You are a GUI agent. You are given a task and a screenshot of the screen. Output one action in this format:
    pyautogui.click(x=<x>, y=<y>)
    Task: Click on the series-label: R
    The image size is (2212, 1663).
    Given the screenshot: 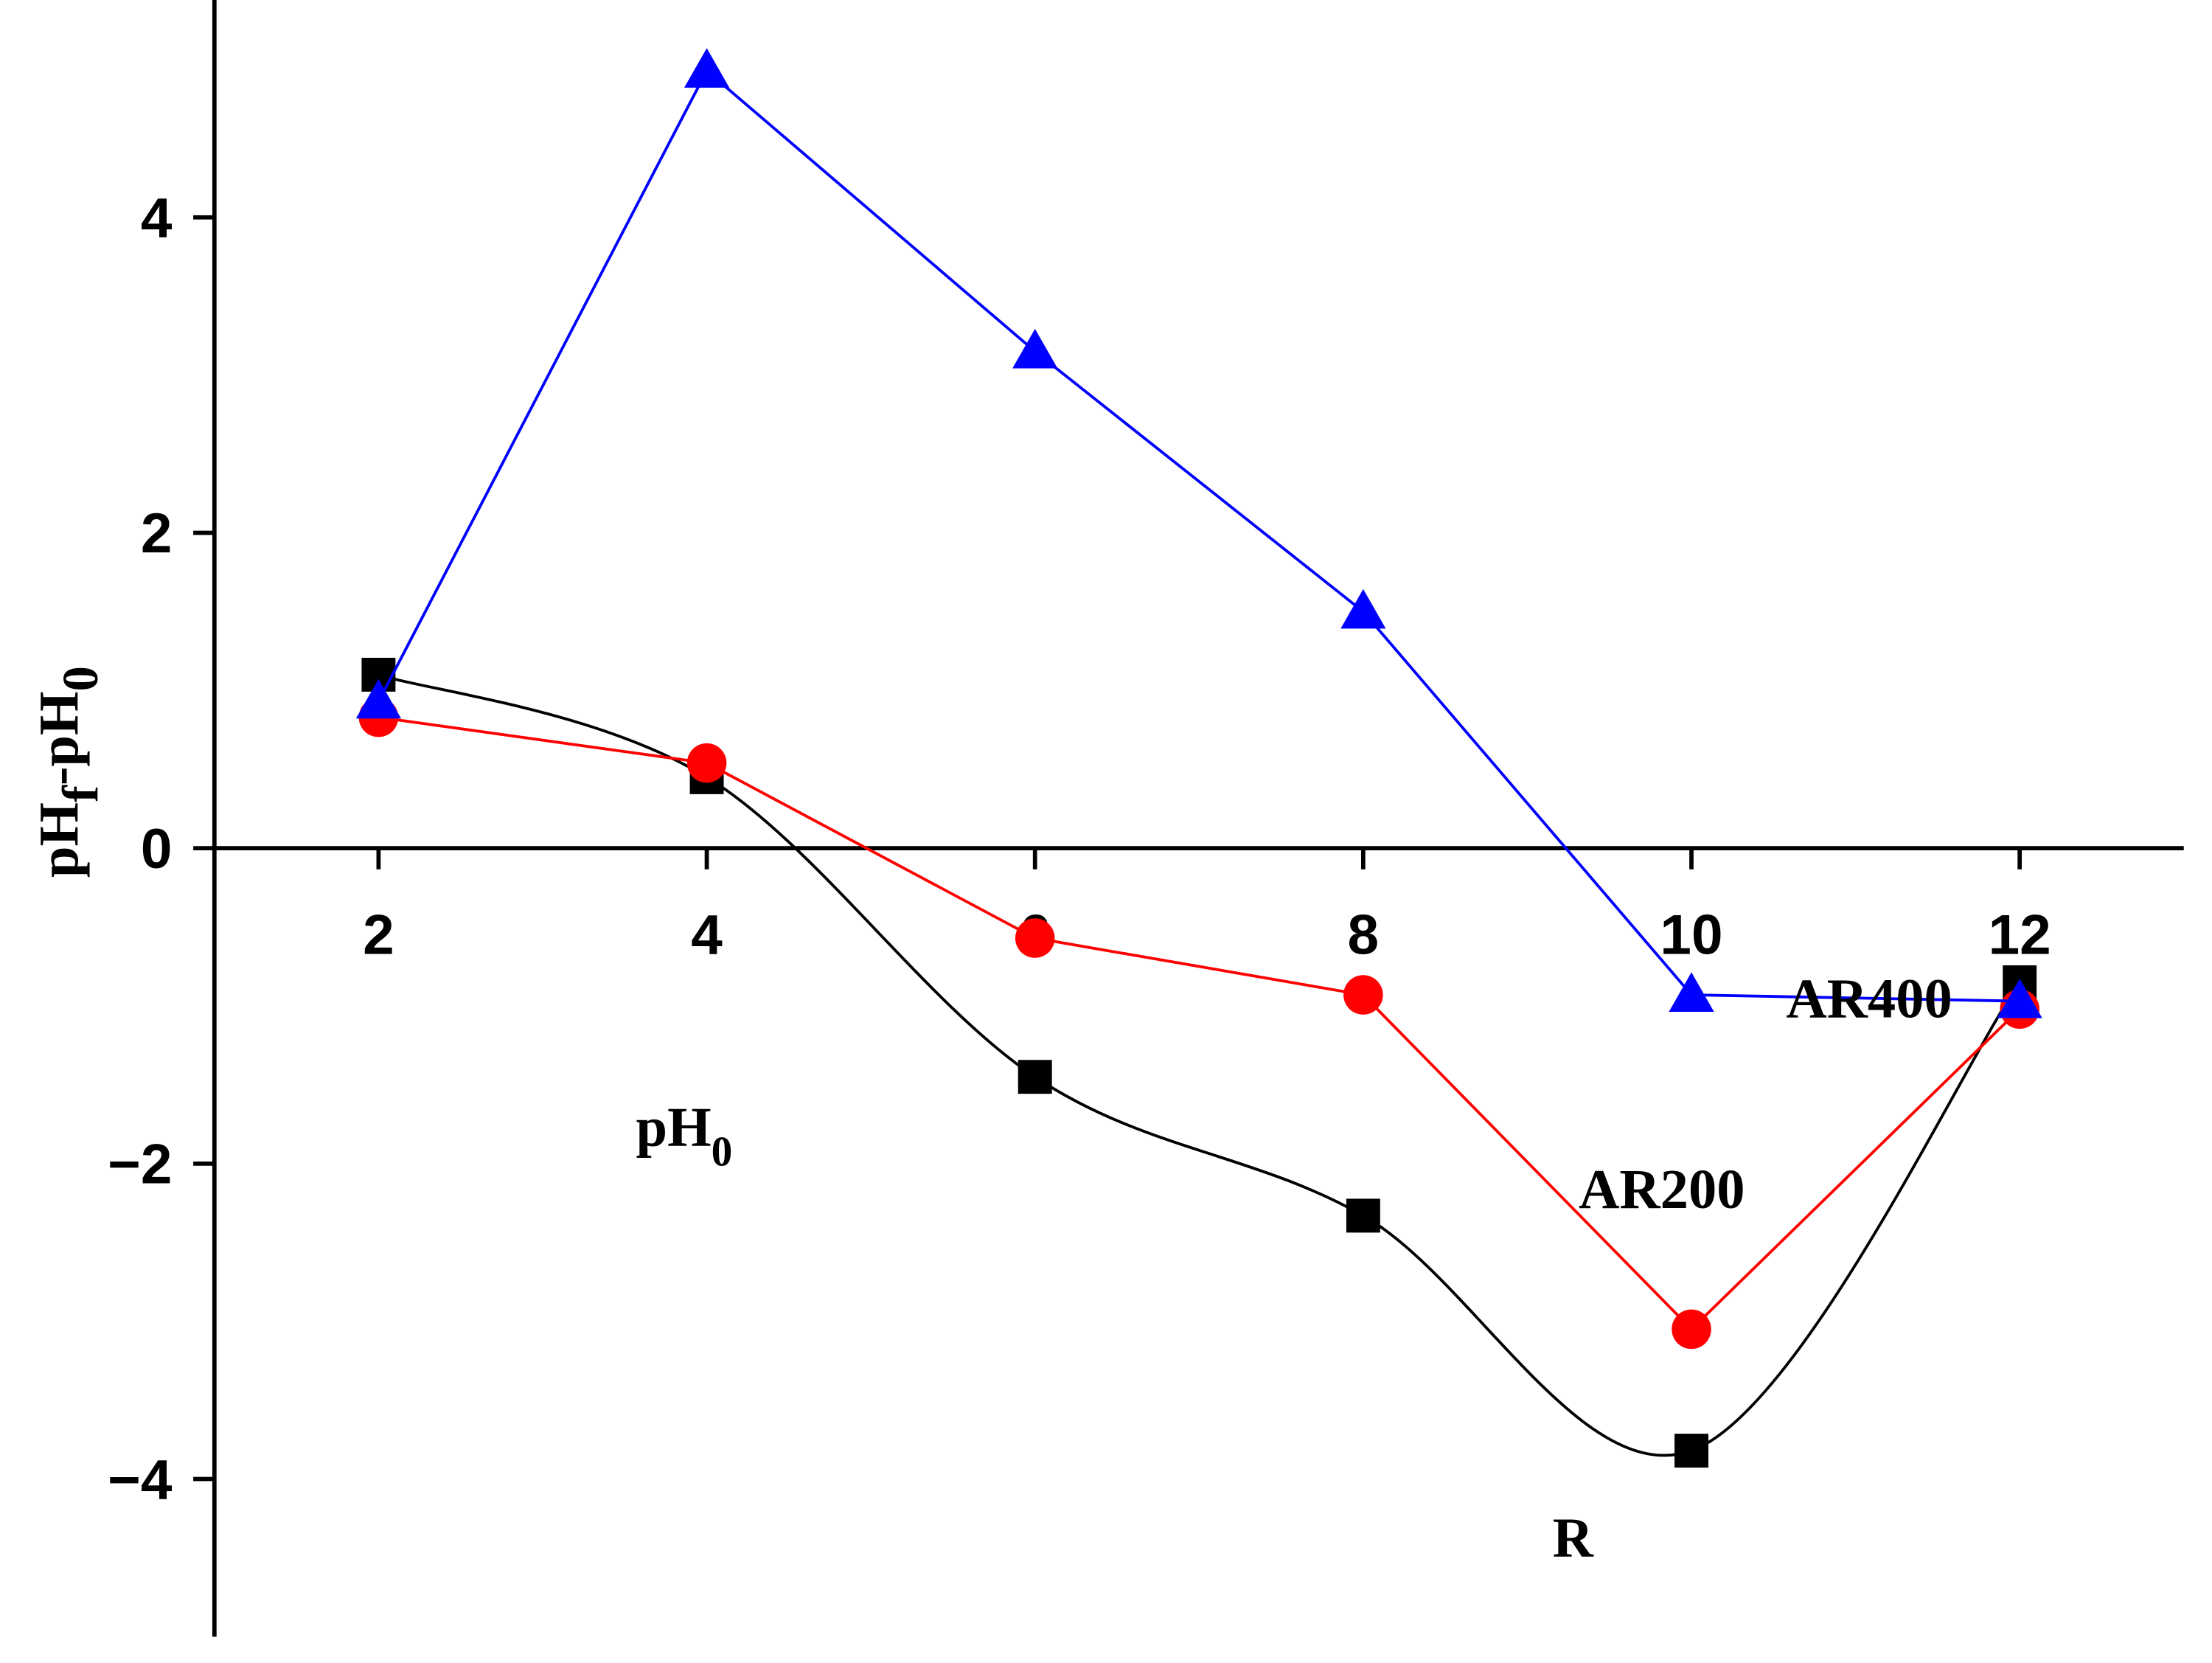 What is the action you would take?
    pyautogui.click(x=1573, y=1537)
    